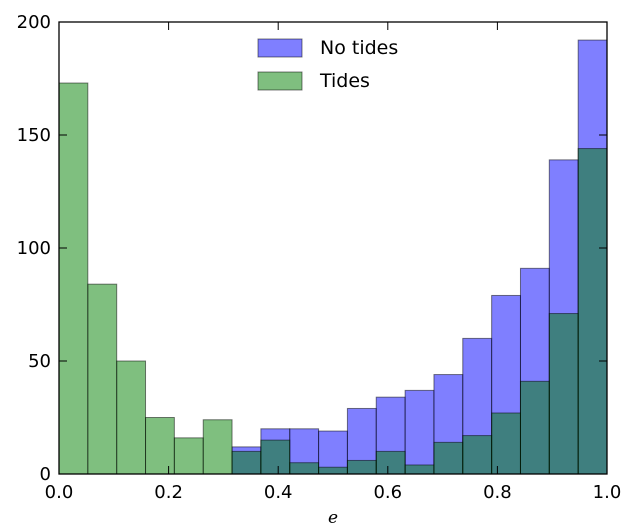 This screenshot has height=529, width=640. I want to click on y-tick-label: 50, so click(39, 361).